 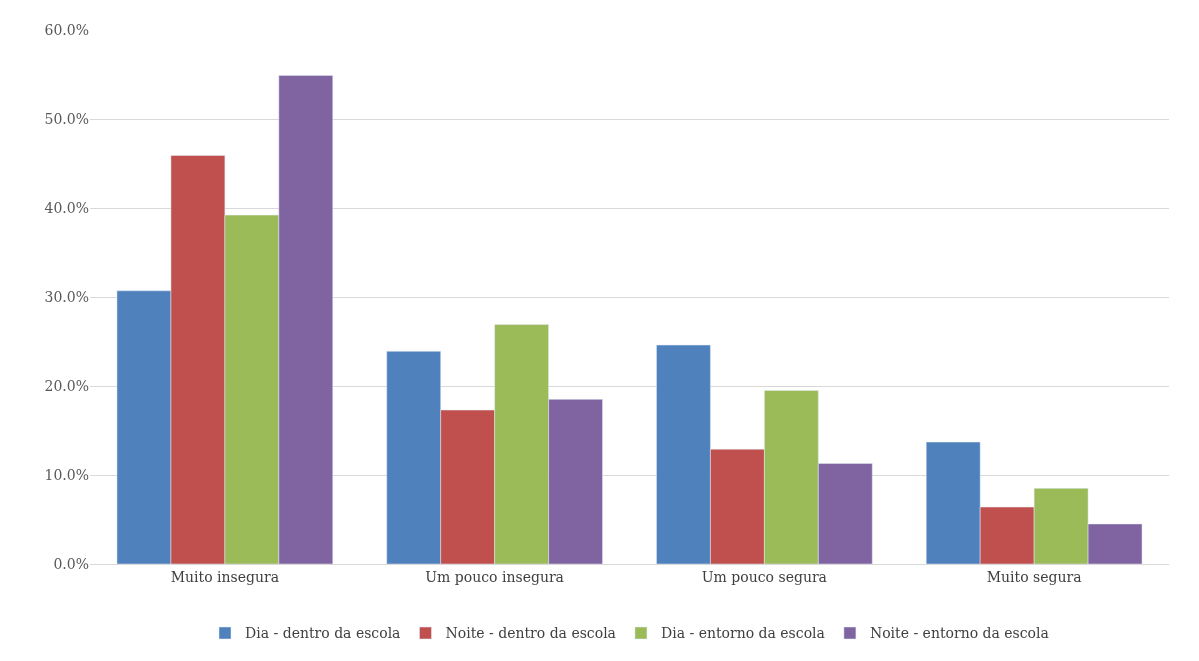 I want to click on legend-label: Dia - dentro da escola, so click(x=323, y=633).